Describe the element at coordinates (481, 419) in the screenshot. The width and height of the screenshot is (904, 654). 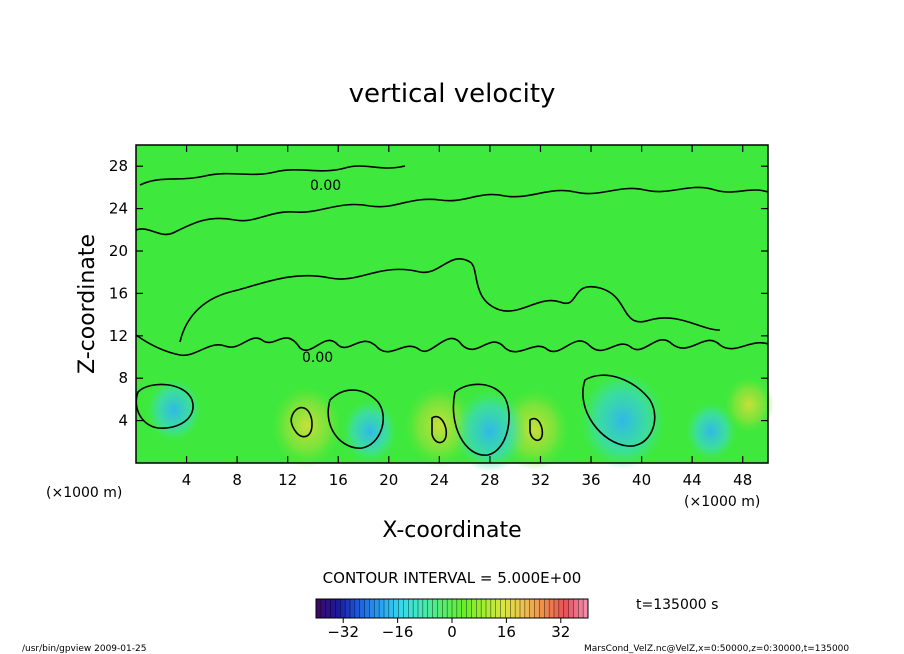
I see `zero-contour-neg-b` at that location.